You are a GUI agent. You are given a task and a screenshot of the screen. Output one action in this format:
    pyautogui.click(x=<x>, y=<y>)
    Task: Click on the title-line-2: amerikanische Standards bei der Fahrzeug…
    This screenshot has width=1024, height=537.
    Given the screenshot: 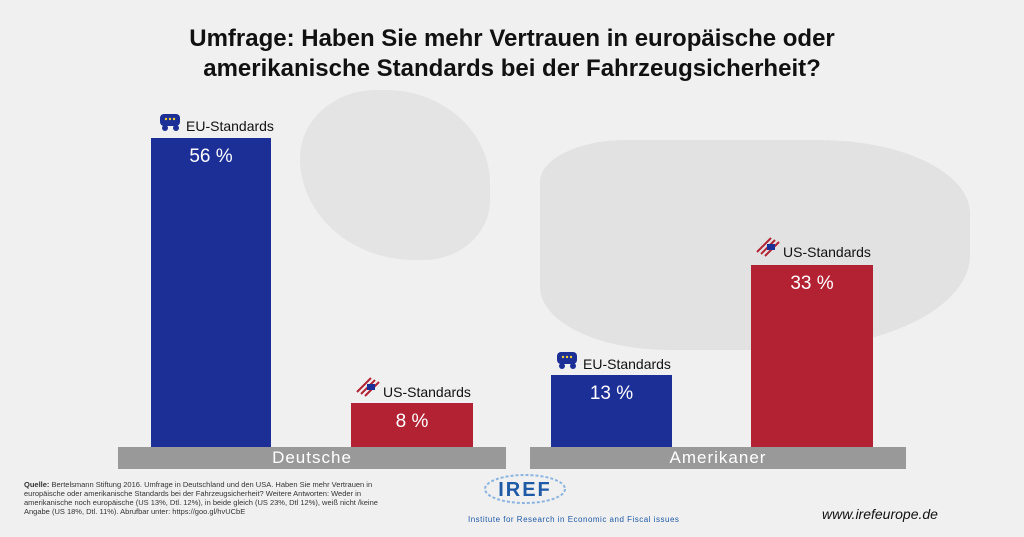 What is the action you would take?
    pyautogui.click(x=512, y=68)
    